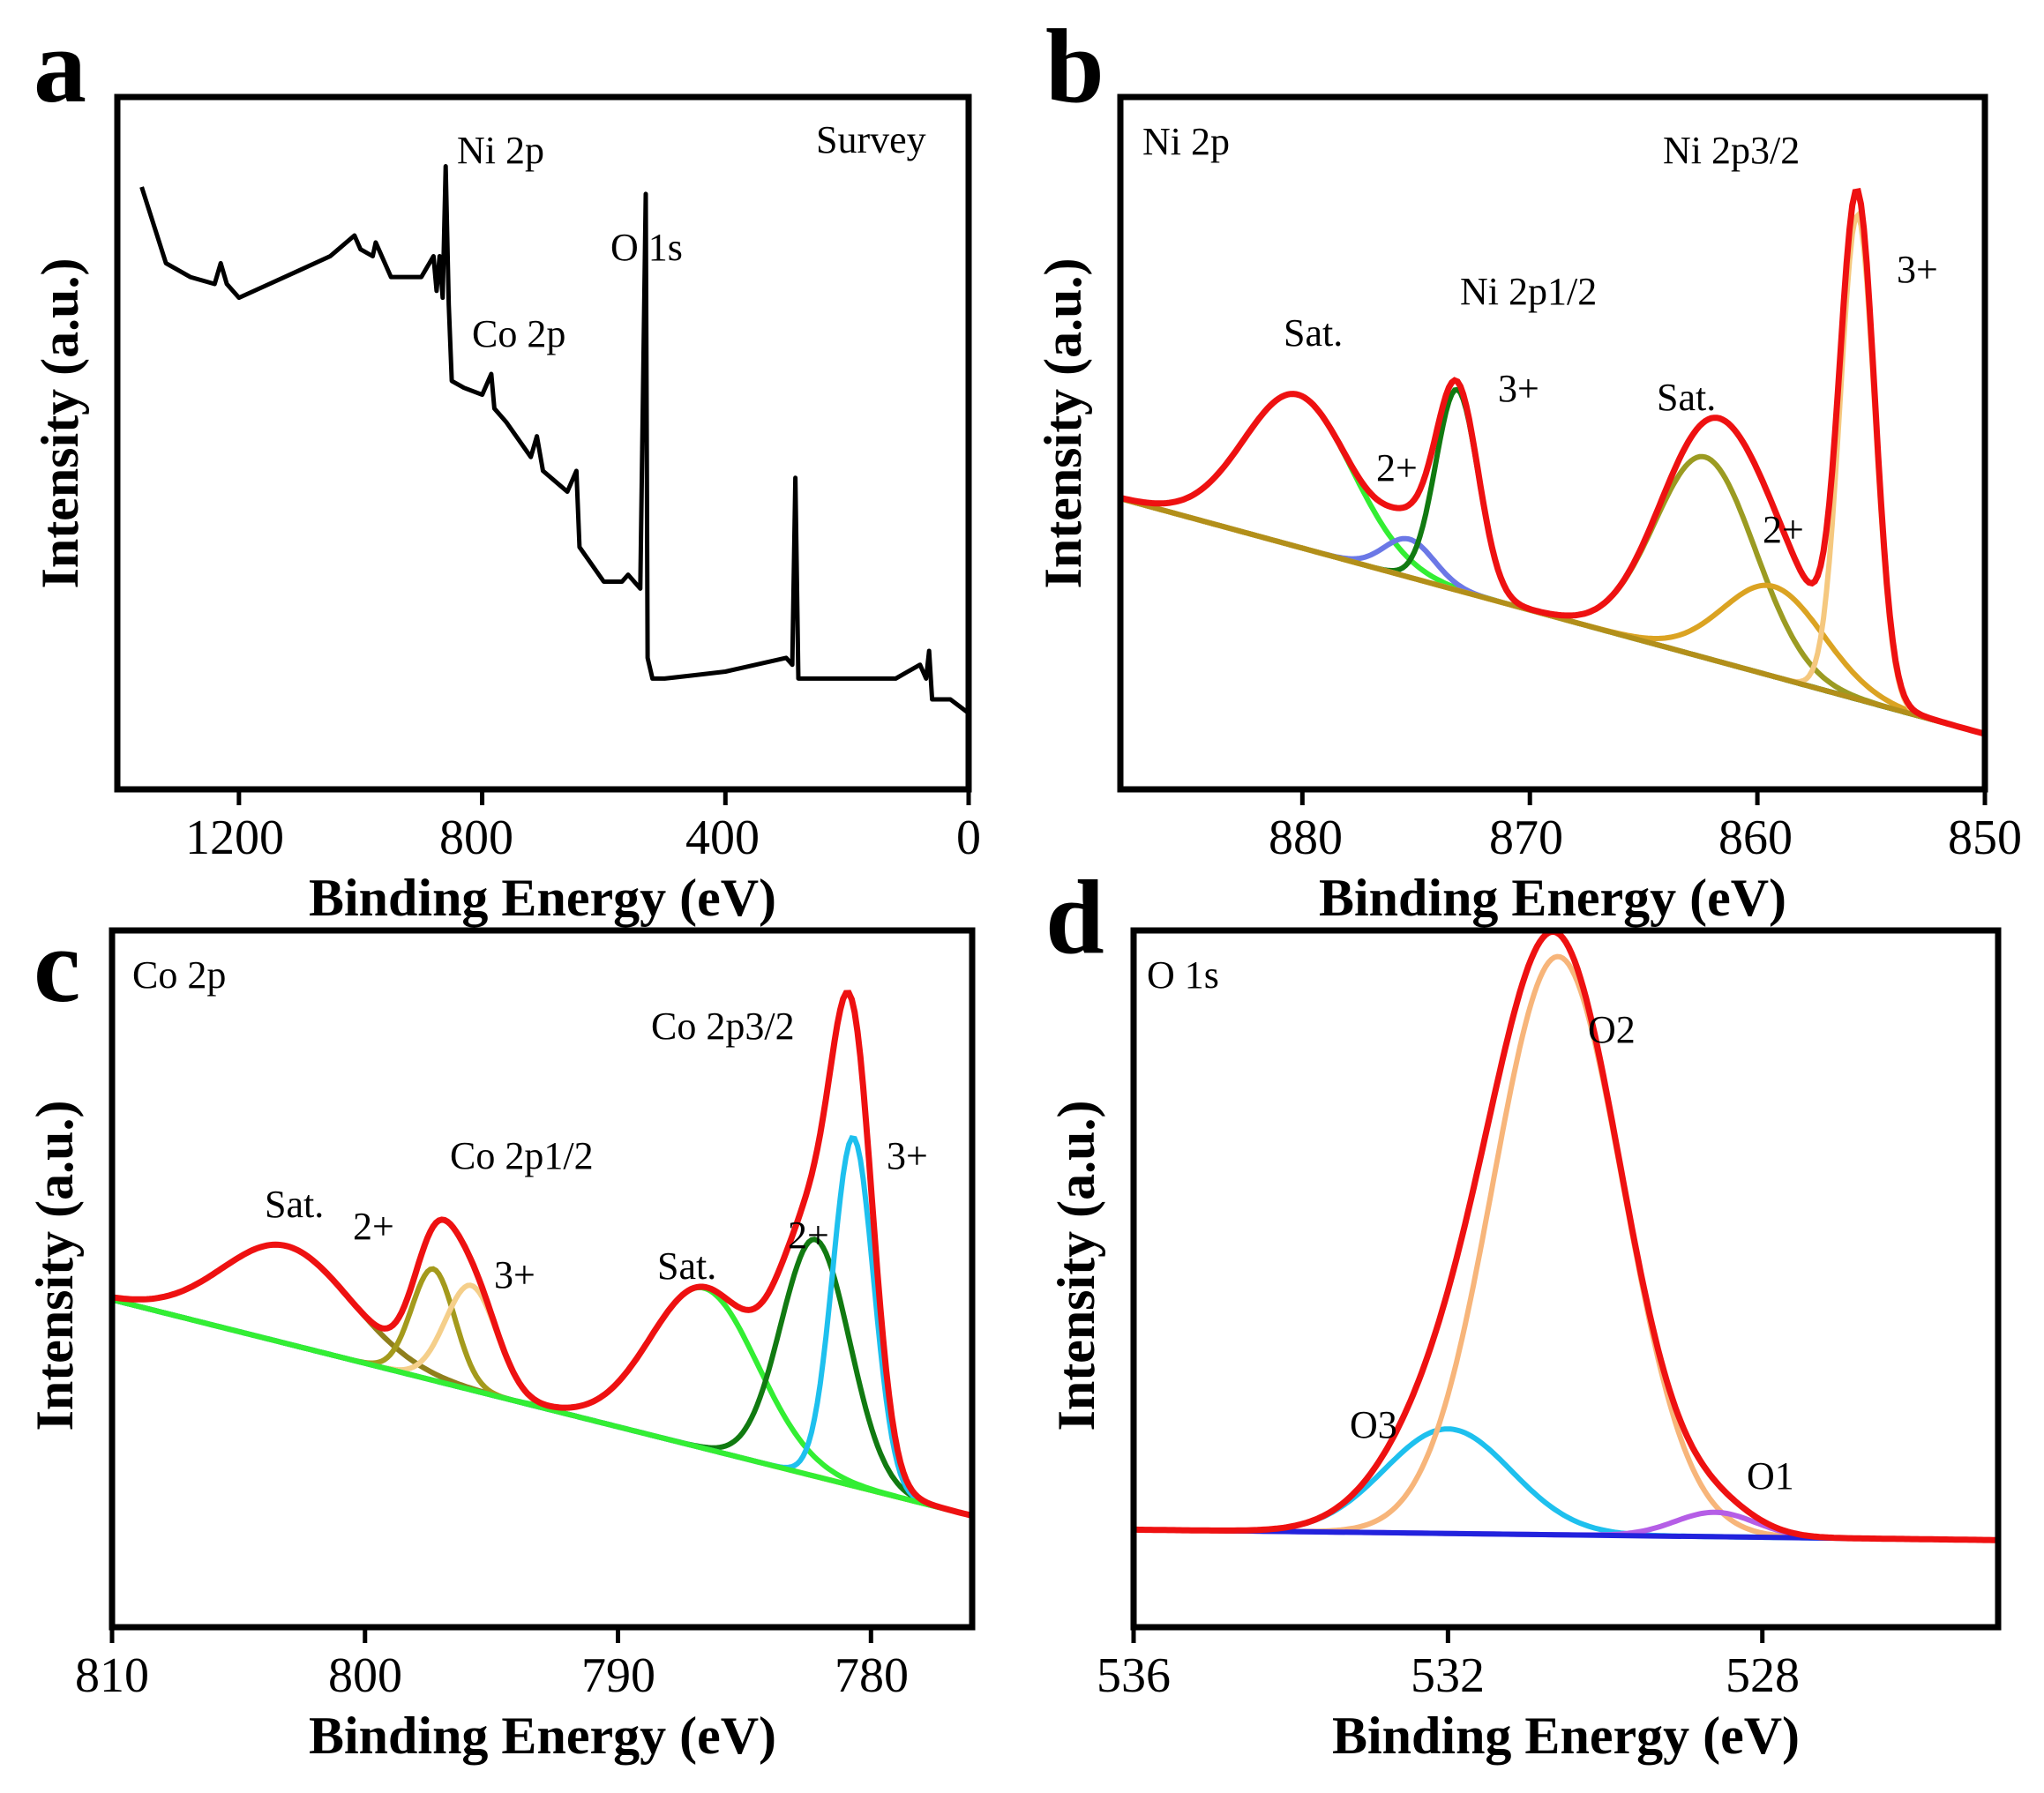 The image size is (2044, 1793). What do you see at coordinates (1063, 423) in the screenshot?
I see `y-axis-title-b: Intensity (a.u.)` at bounding box center [1063, 423].